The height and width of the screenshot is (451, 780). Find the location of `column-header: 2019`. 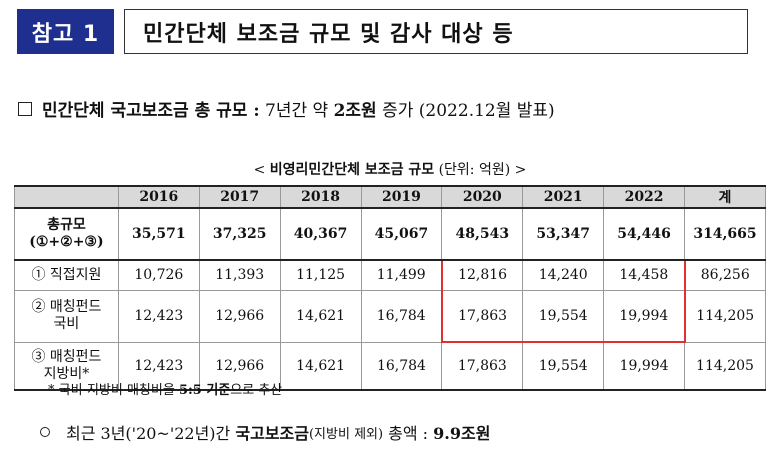

column-header: 2019 is located at coordinates (401, 197).